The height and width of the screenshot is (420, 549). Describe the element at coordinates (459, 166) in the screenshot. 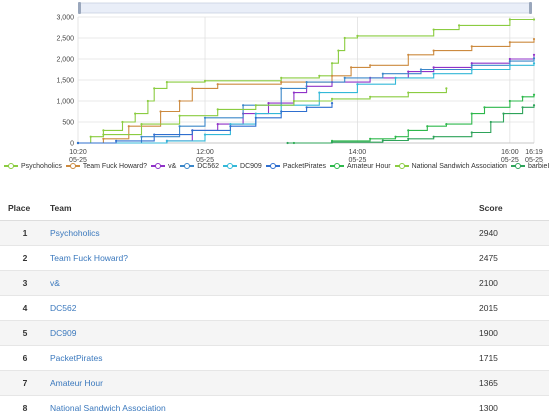

I see `legend-label: National Sandwich Association` at that location.